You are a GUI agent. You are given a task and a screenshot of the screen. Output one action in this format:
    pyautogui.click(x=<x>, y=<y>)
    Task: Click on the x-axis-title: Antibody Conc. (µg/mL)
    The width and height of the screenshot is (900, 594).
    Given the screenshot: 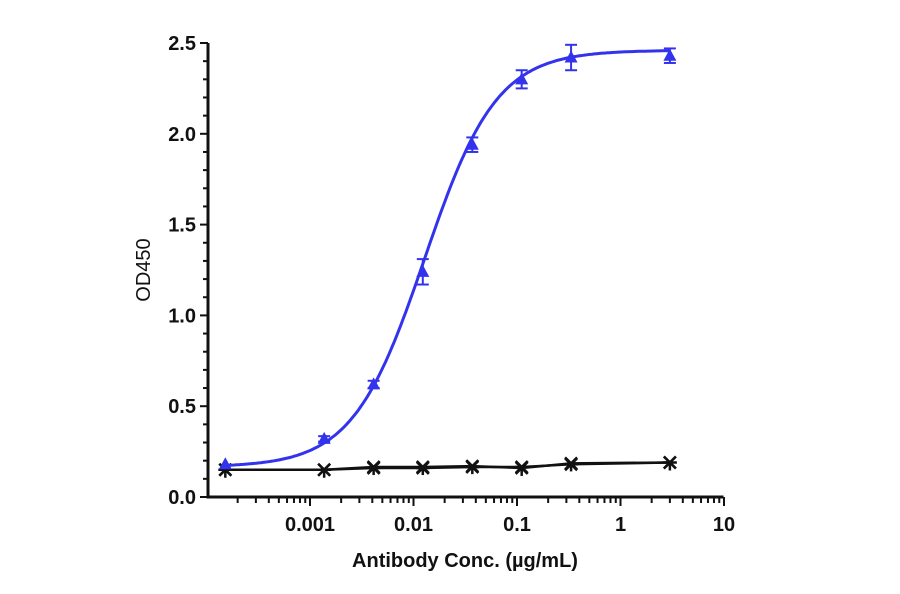 What is the action you would take?
    pyautogui.click(x=465, y=561)
    